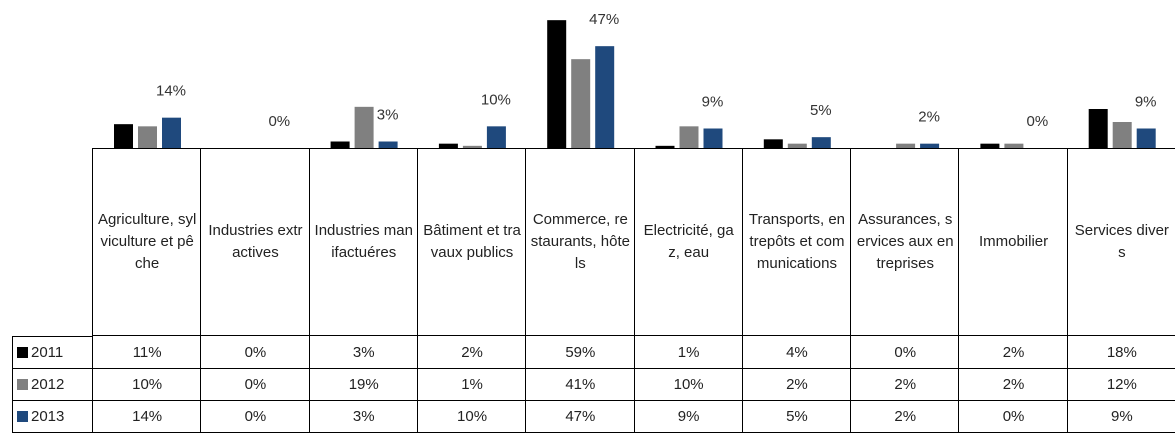  I want to click on table-cell: 41%, so click(580, 384).